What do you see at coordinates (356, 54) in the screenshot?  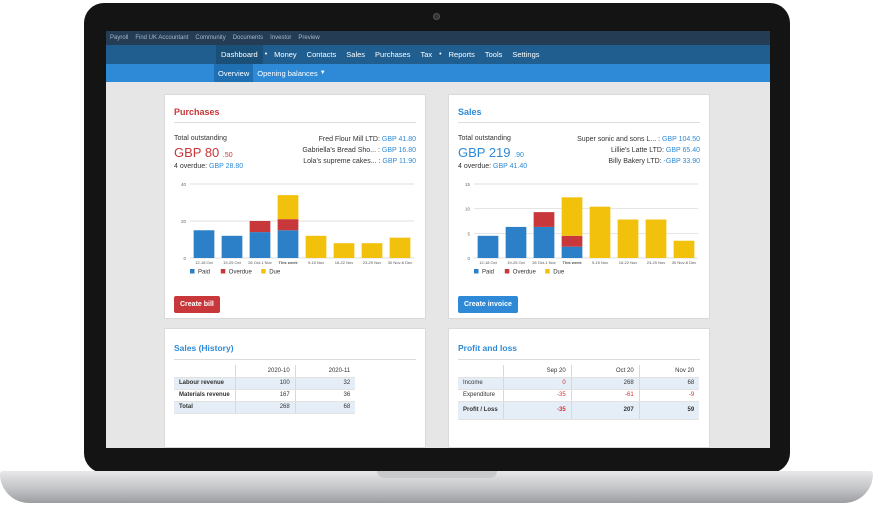 I see `nav-sales: Sales` at bounding box center [356, 54].